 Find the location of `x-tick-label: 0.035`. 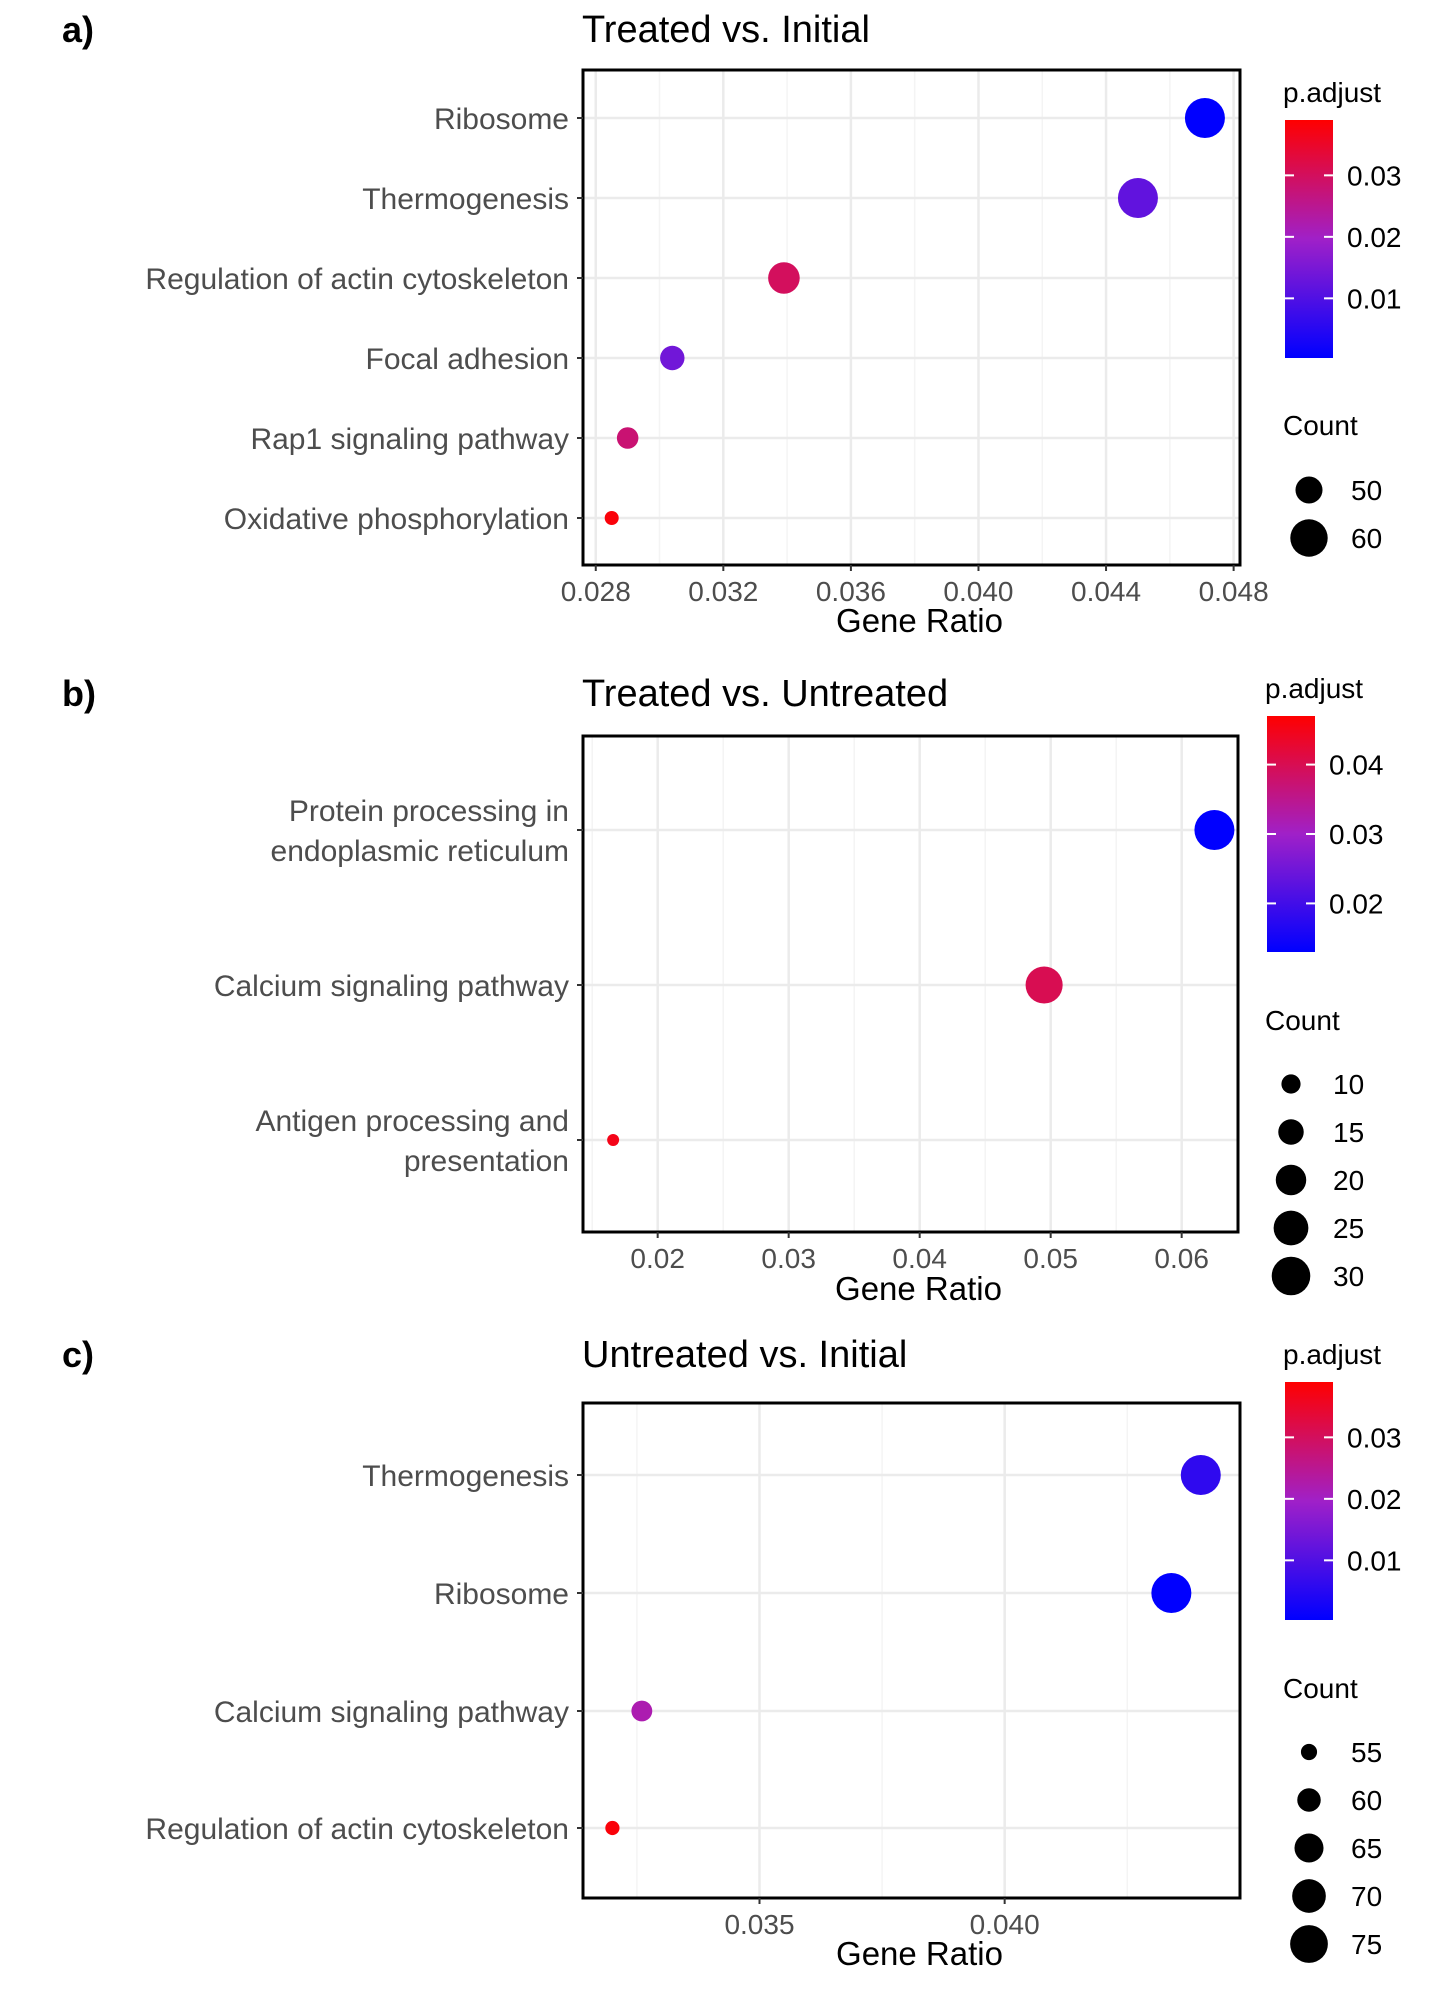

x-tick-label: 0.035 is located at coordinates (759, 1924).